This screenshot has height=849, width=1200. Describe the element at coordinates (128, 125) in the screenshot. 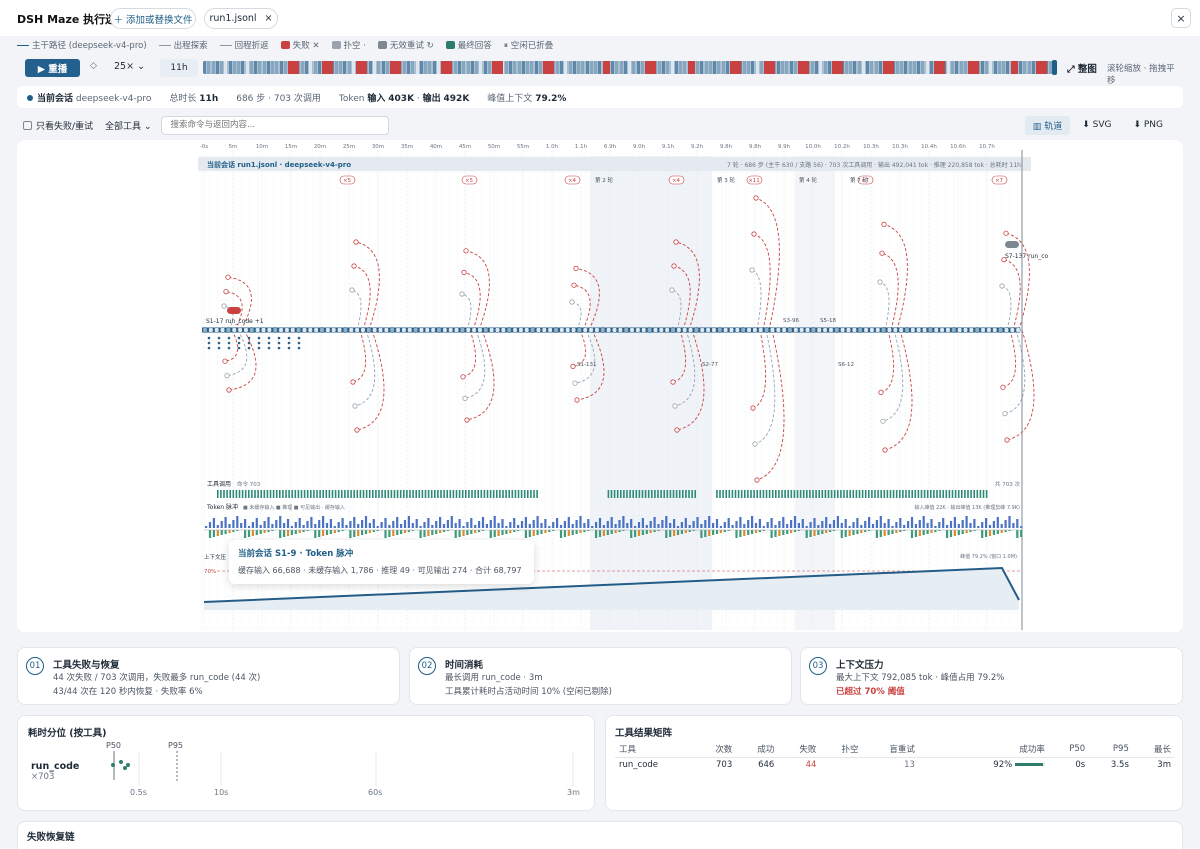

I see `tool-select: 全部工具 ⌄` at that location.